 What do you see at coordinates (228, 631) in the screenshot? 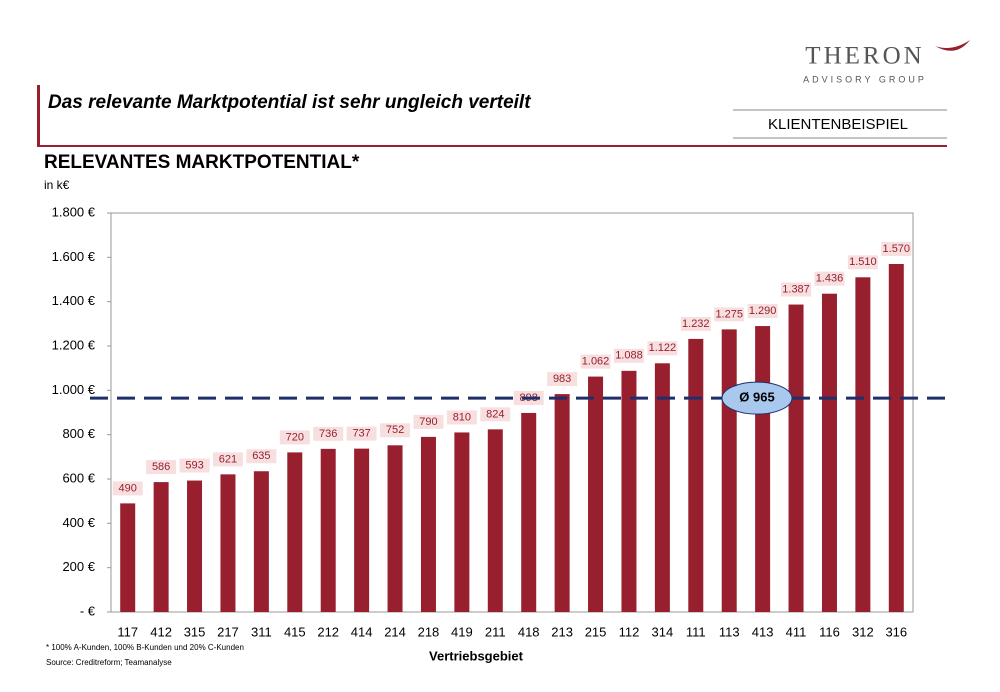
I see `x-tick-label: 217` at bounding box center [228, 631].